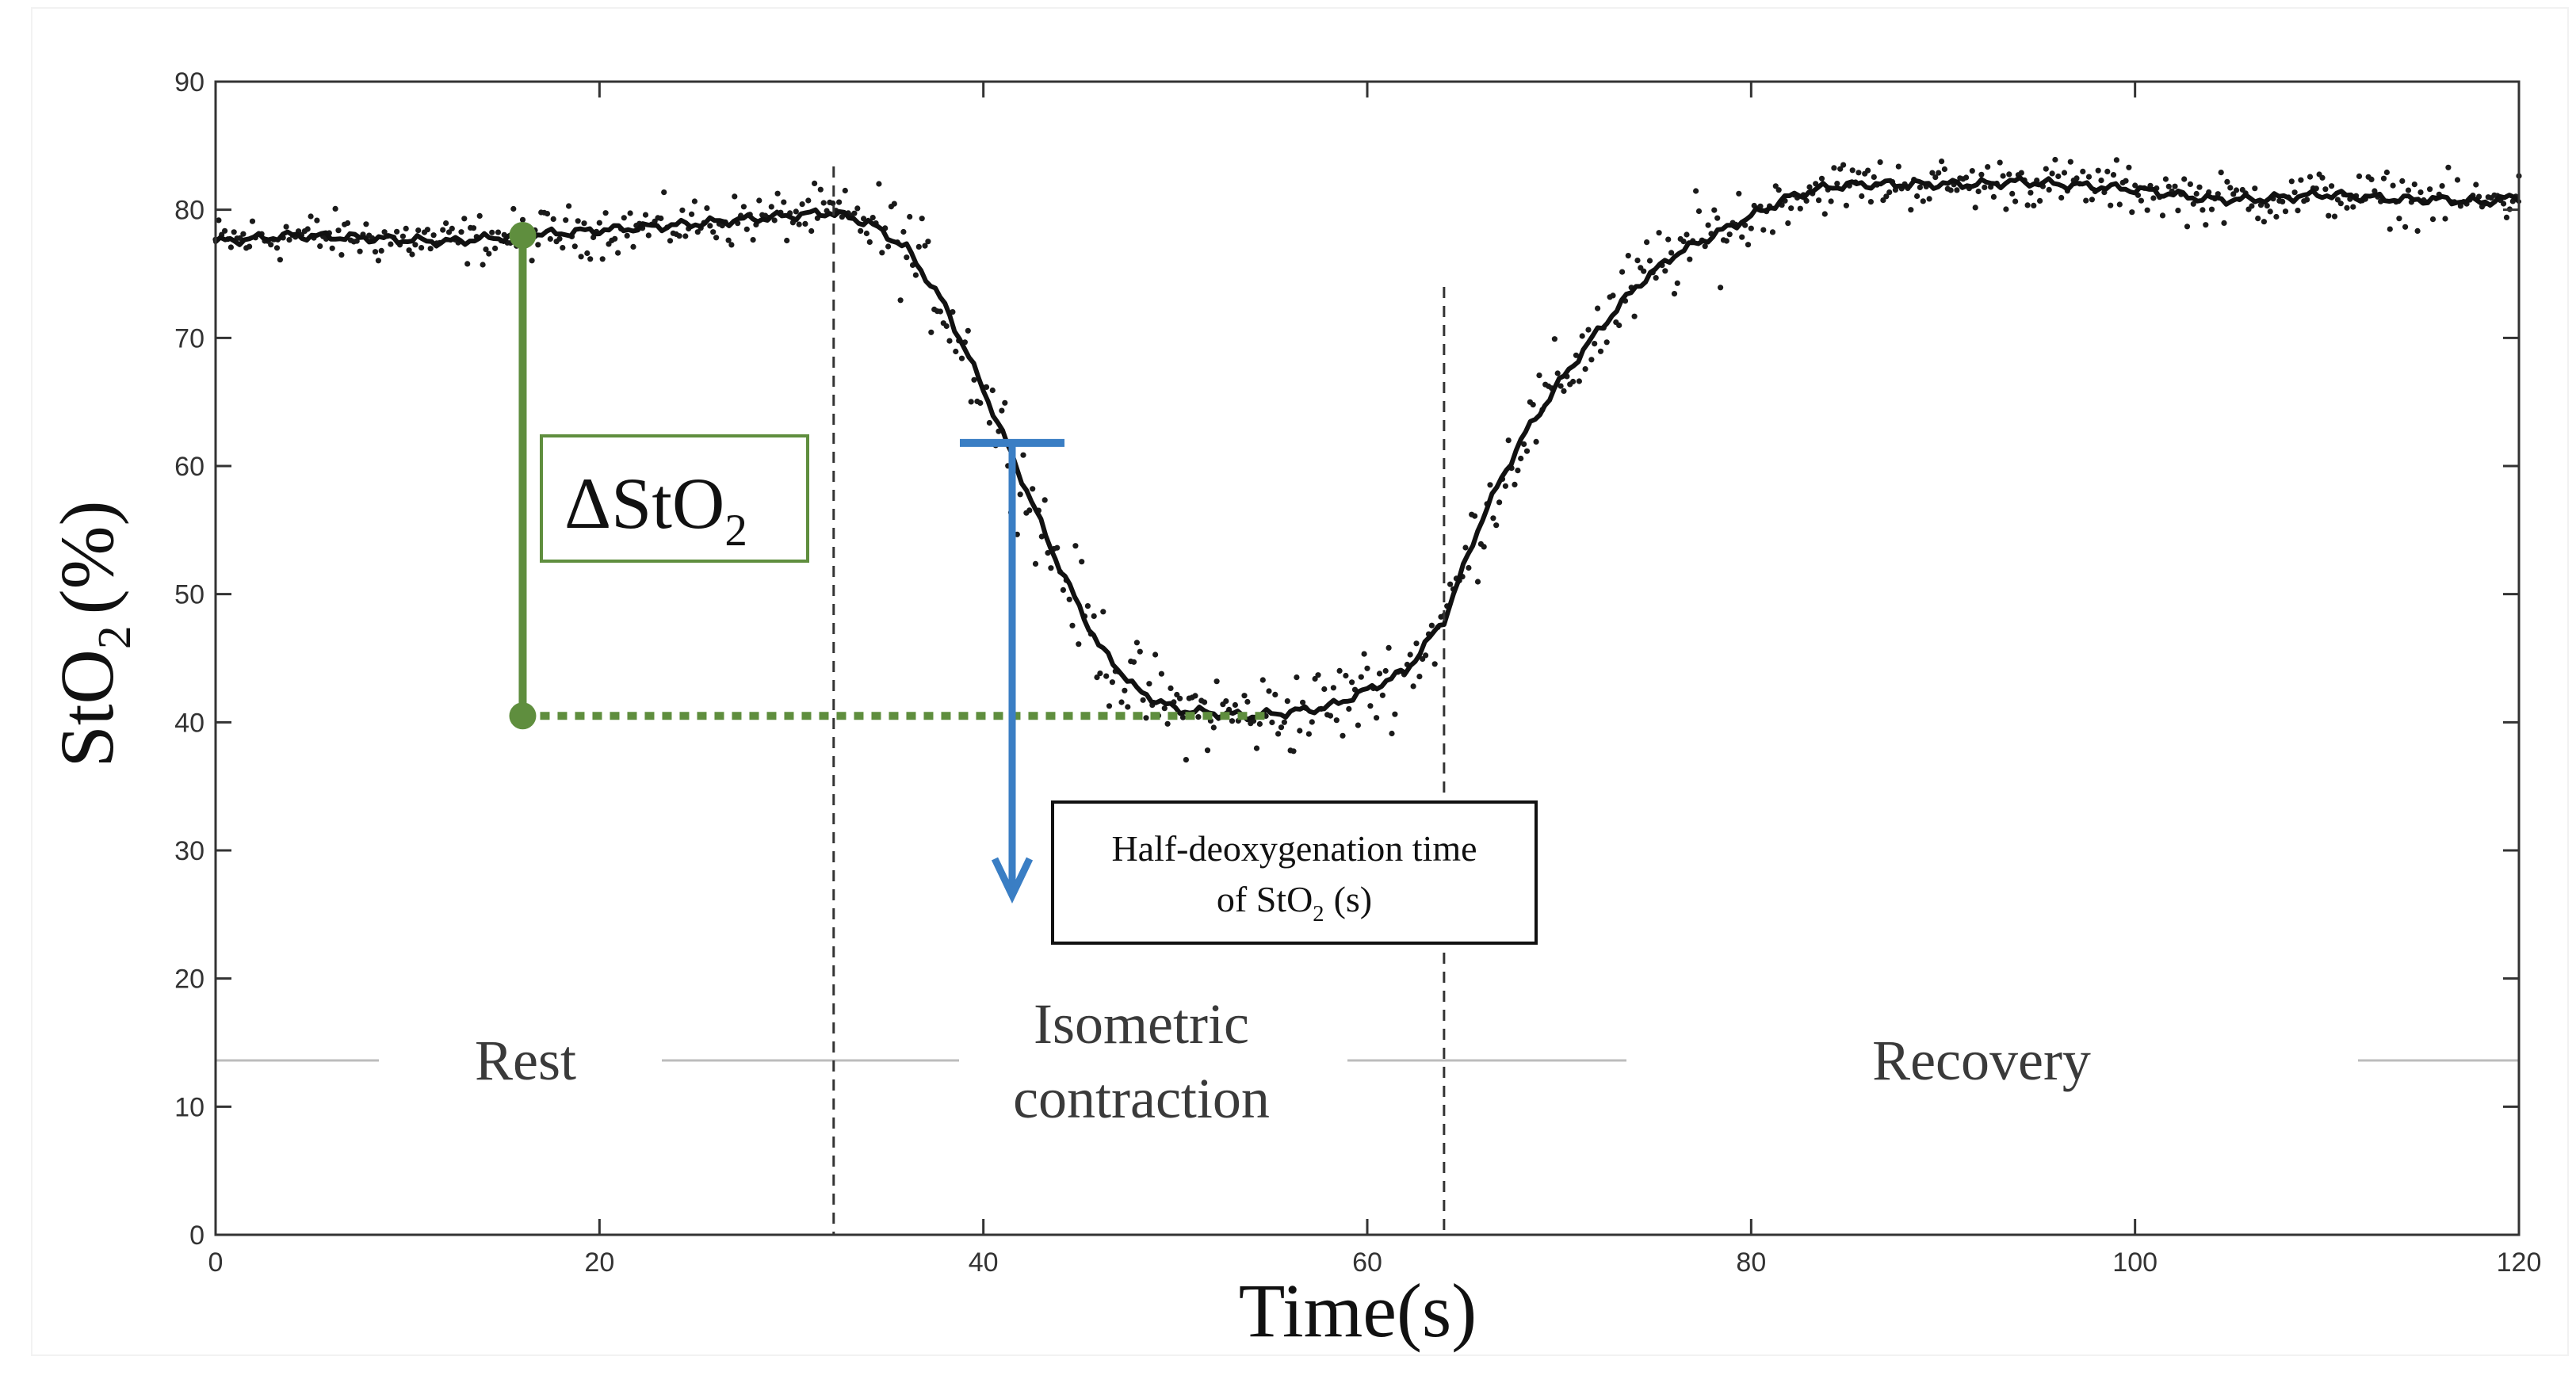 The height and width of the screenshot is (1383, 2576). Describe the element at coordinates (1141, 1098) in the screenshot. I see `phase-label-contraction: contraction` at that location.